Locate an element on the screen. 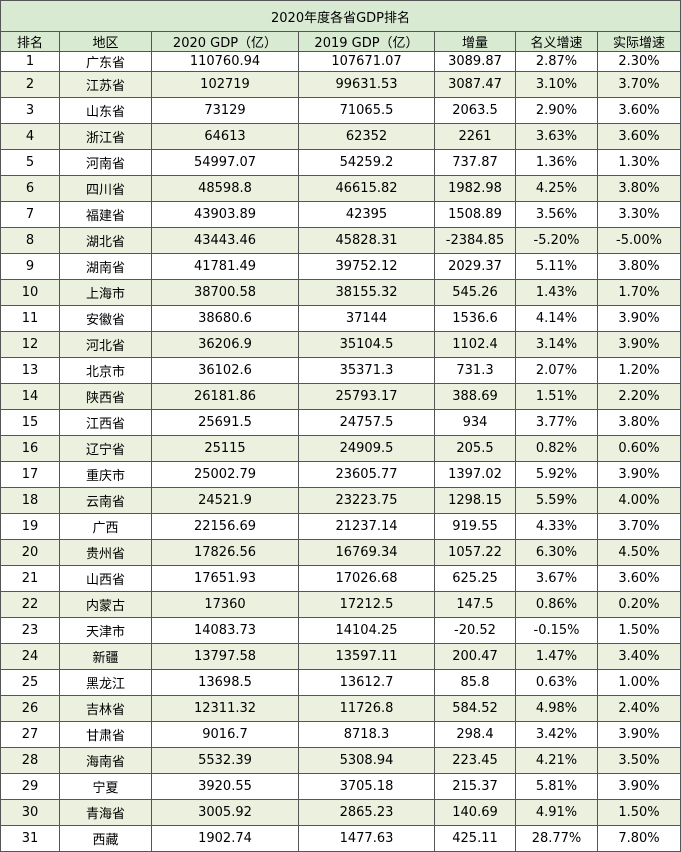 Image resolution: width=681 pixels, height=852 pixels. cell-gdp-2020: 17651.93 is located at coordinates (225, 578).